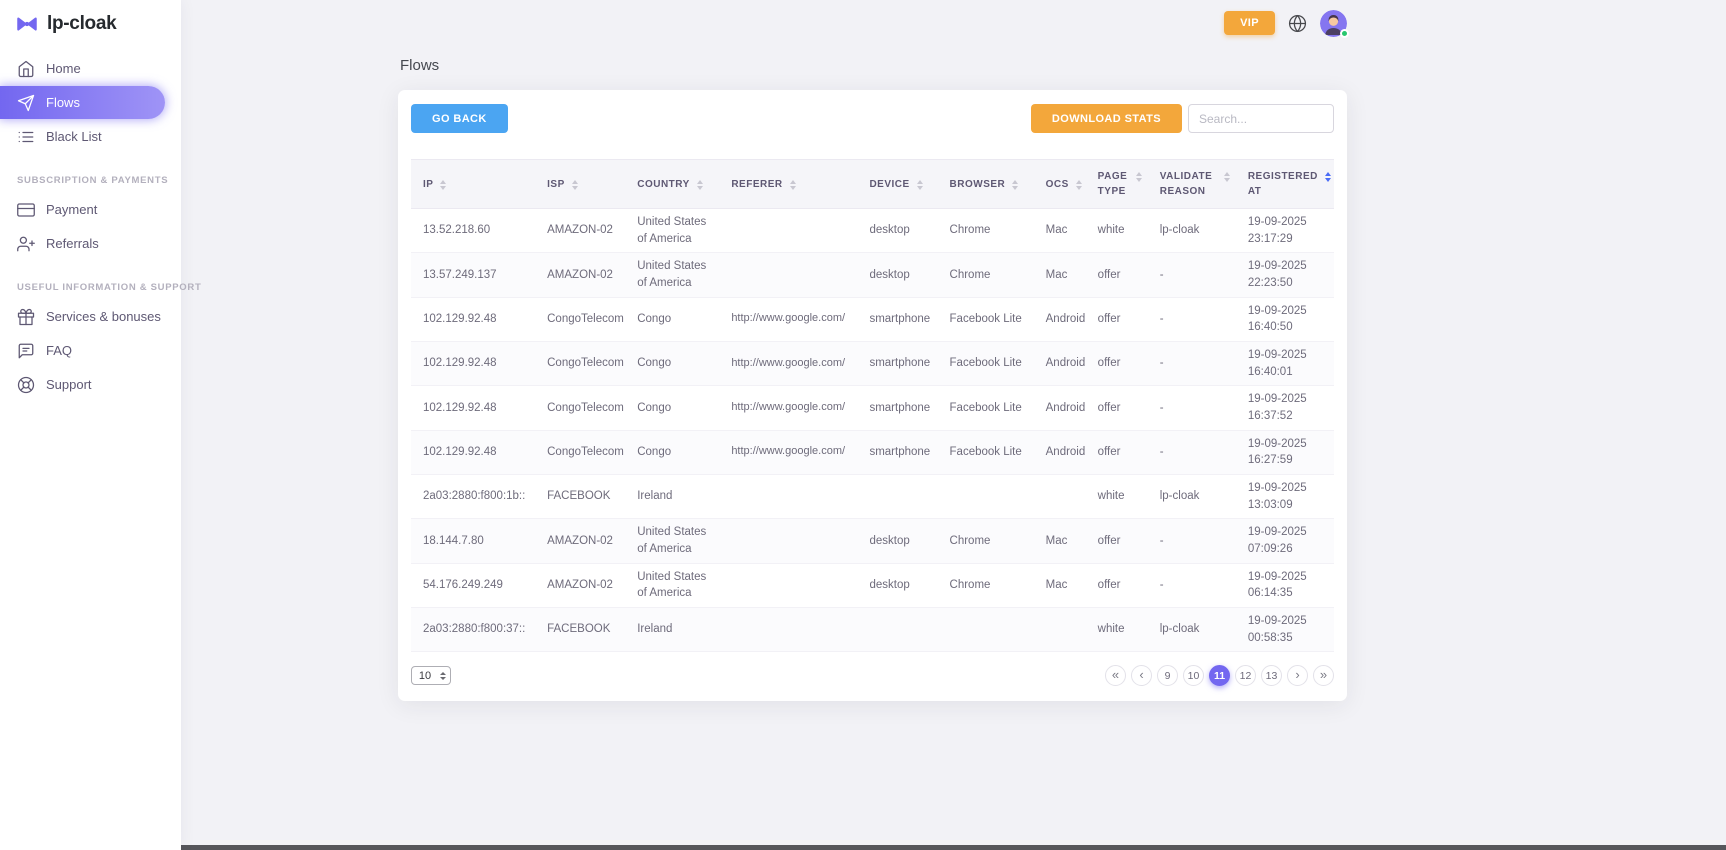  Describe the element at coordinates (788, 184) in the screenshot. I see `column-header-referer: REFERER` at that location.